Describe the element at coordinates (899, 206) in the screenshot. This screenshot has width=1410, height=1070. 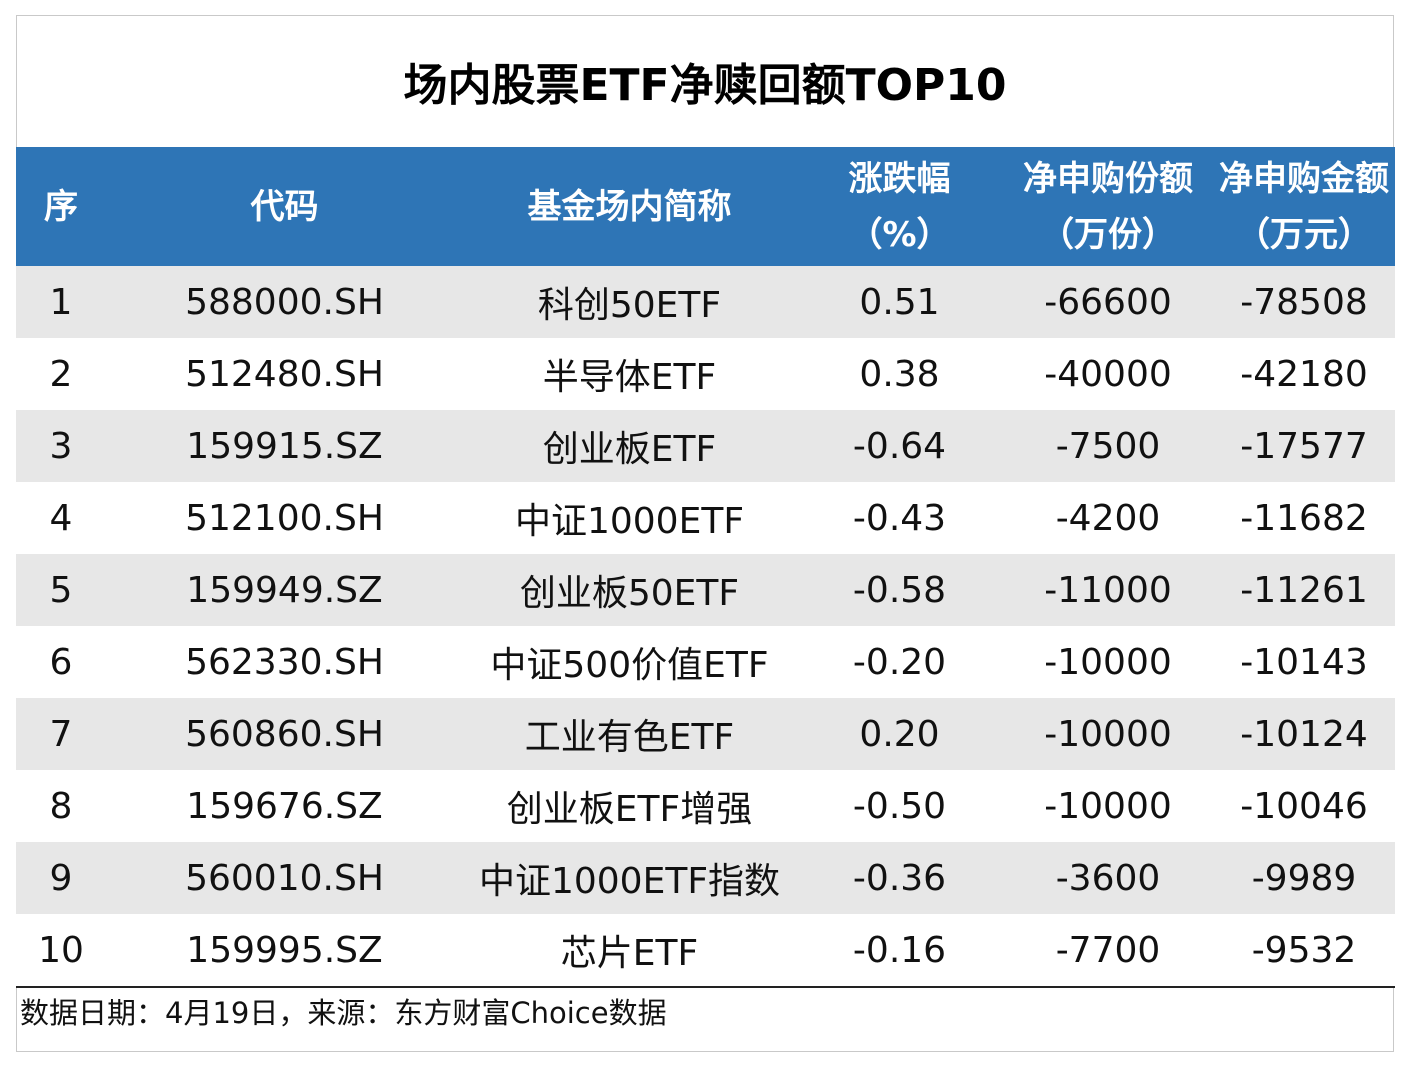
I see `column-header-change: 涨跌幅 （%）` at that location.